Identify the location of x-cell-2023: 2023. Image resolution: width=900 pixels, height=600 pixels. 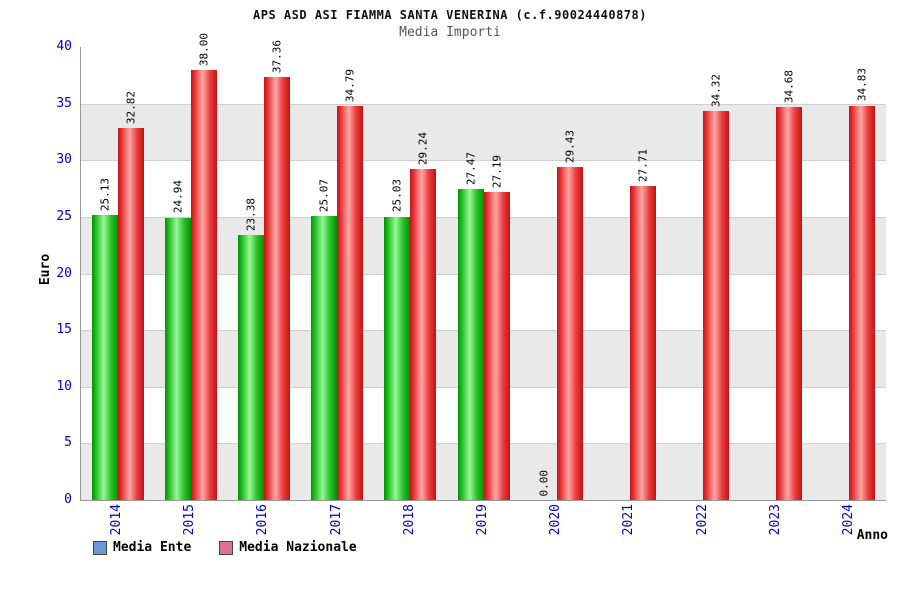
(775, 525).